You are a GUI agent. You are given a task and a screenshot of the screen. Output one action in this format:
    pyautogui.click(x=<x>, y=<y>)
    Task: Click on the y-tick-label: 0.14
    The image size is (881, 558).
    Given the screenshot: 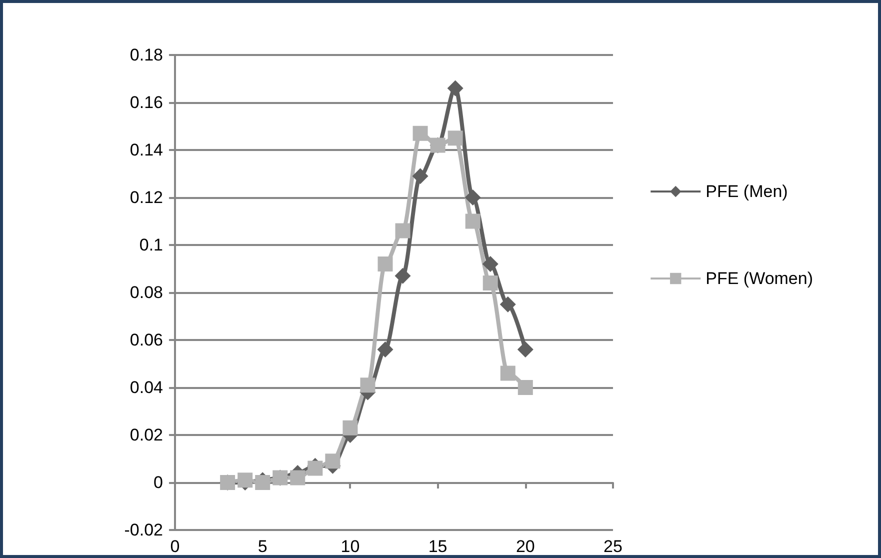 What is the action you would take?
    pyautogui.click(x=146, y=150)
    